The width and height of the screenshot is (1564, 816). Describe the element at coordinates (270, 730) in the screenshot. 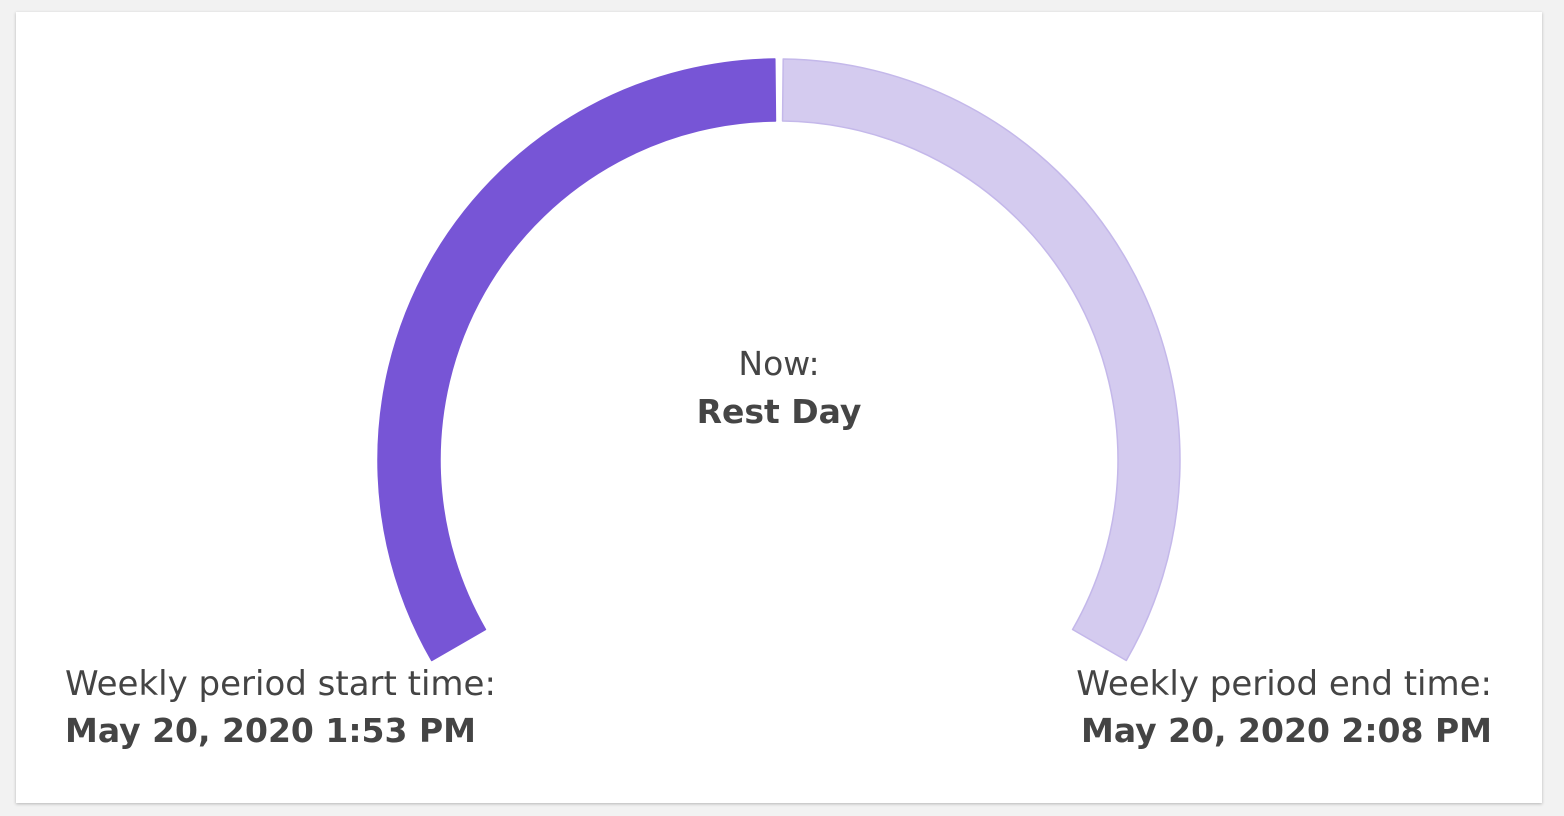

I see `period-start-value: May 20, 2020 1:53 PM` at that location.